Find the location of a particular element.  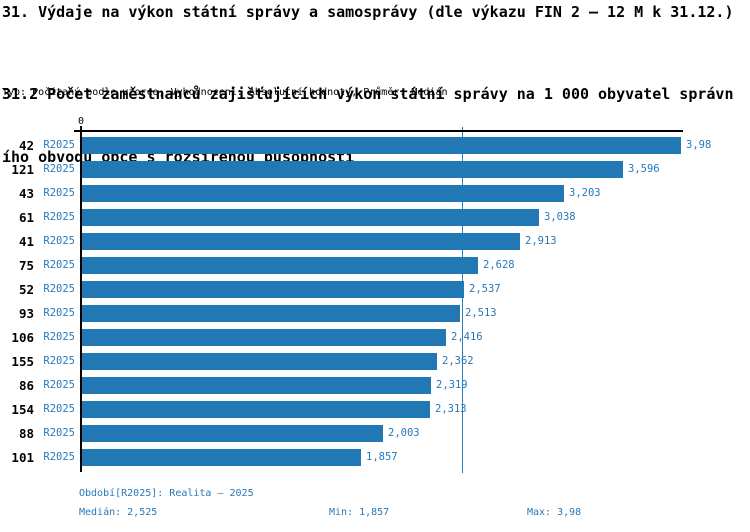

value-label: 3,203 is located at coordinates (585, 193).